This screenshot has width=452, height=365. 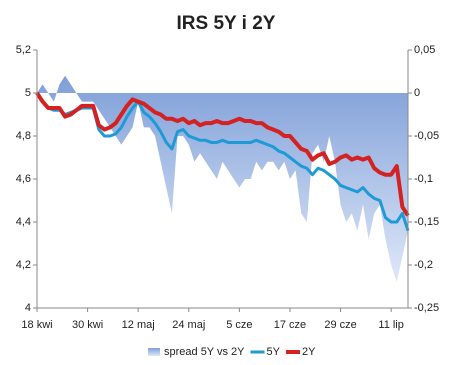 What do you see at coordinates (309, 352) in the screenshot?
I see `legend-label: 2Y` at bounding box center [309, 352].